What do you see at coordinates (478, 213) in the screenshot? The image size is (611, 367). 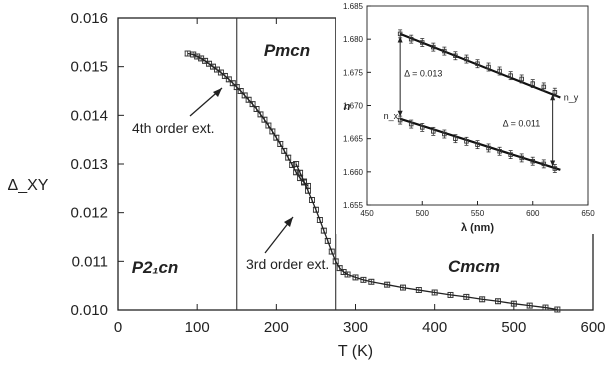 I see `inset-x-tick-label: 550` at bounding box center [478, 213].